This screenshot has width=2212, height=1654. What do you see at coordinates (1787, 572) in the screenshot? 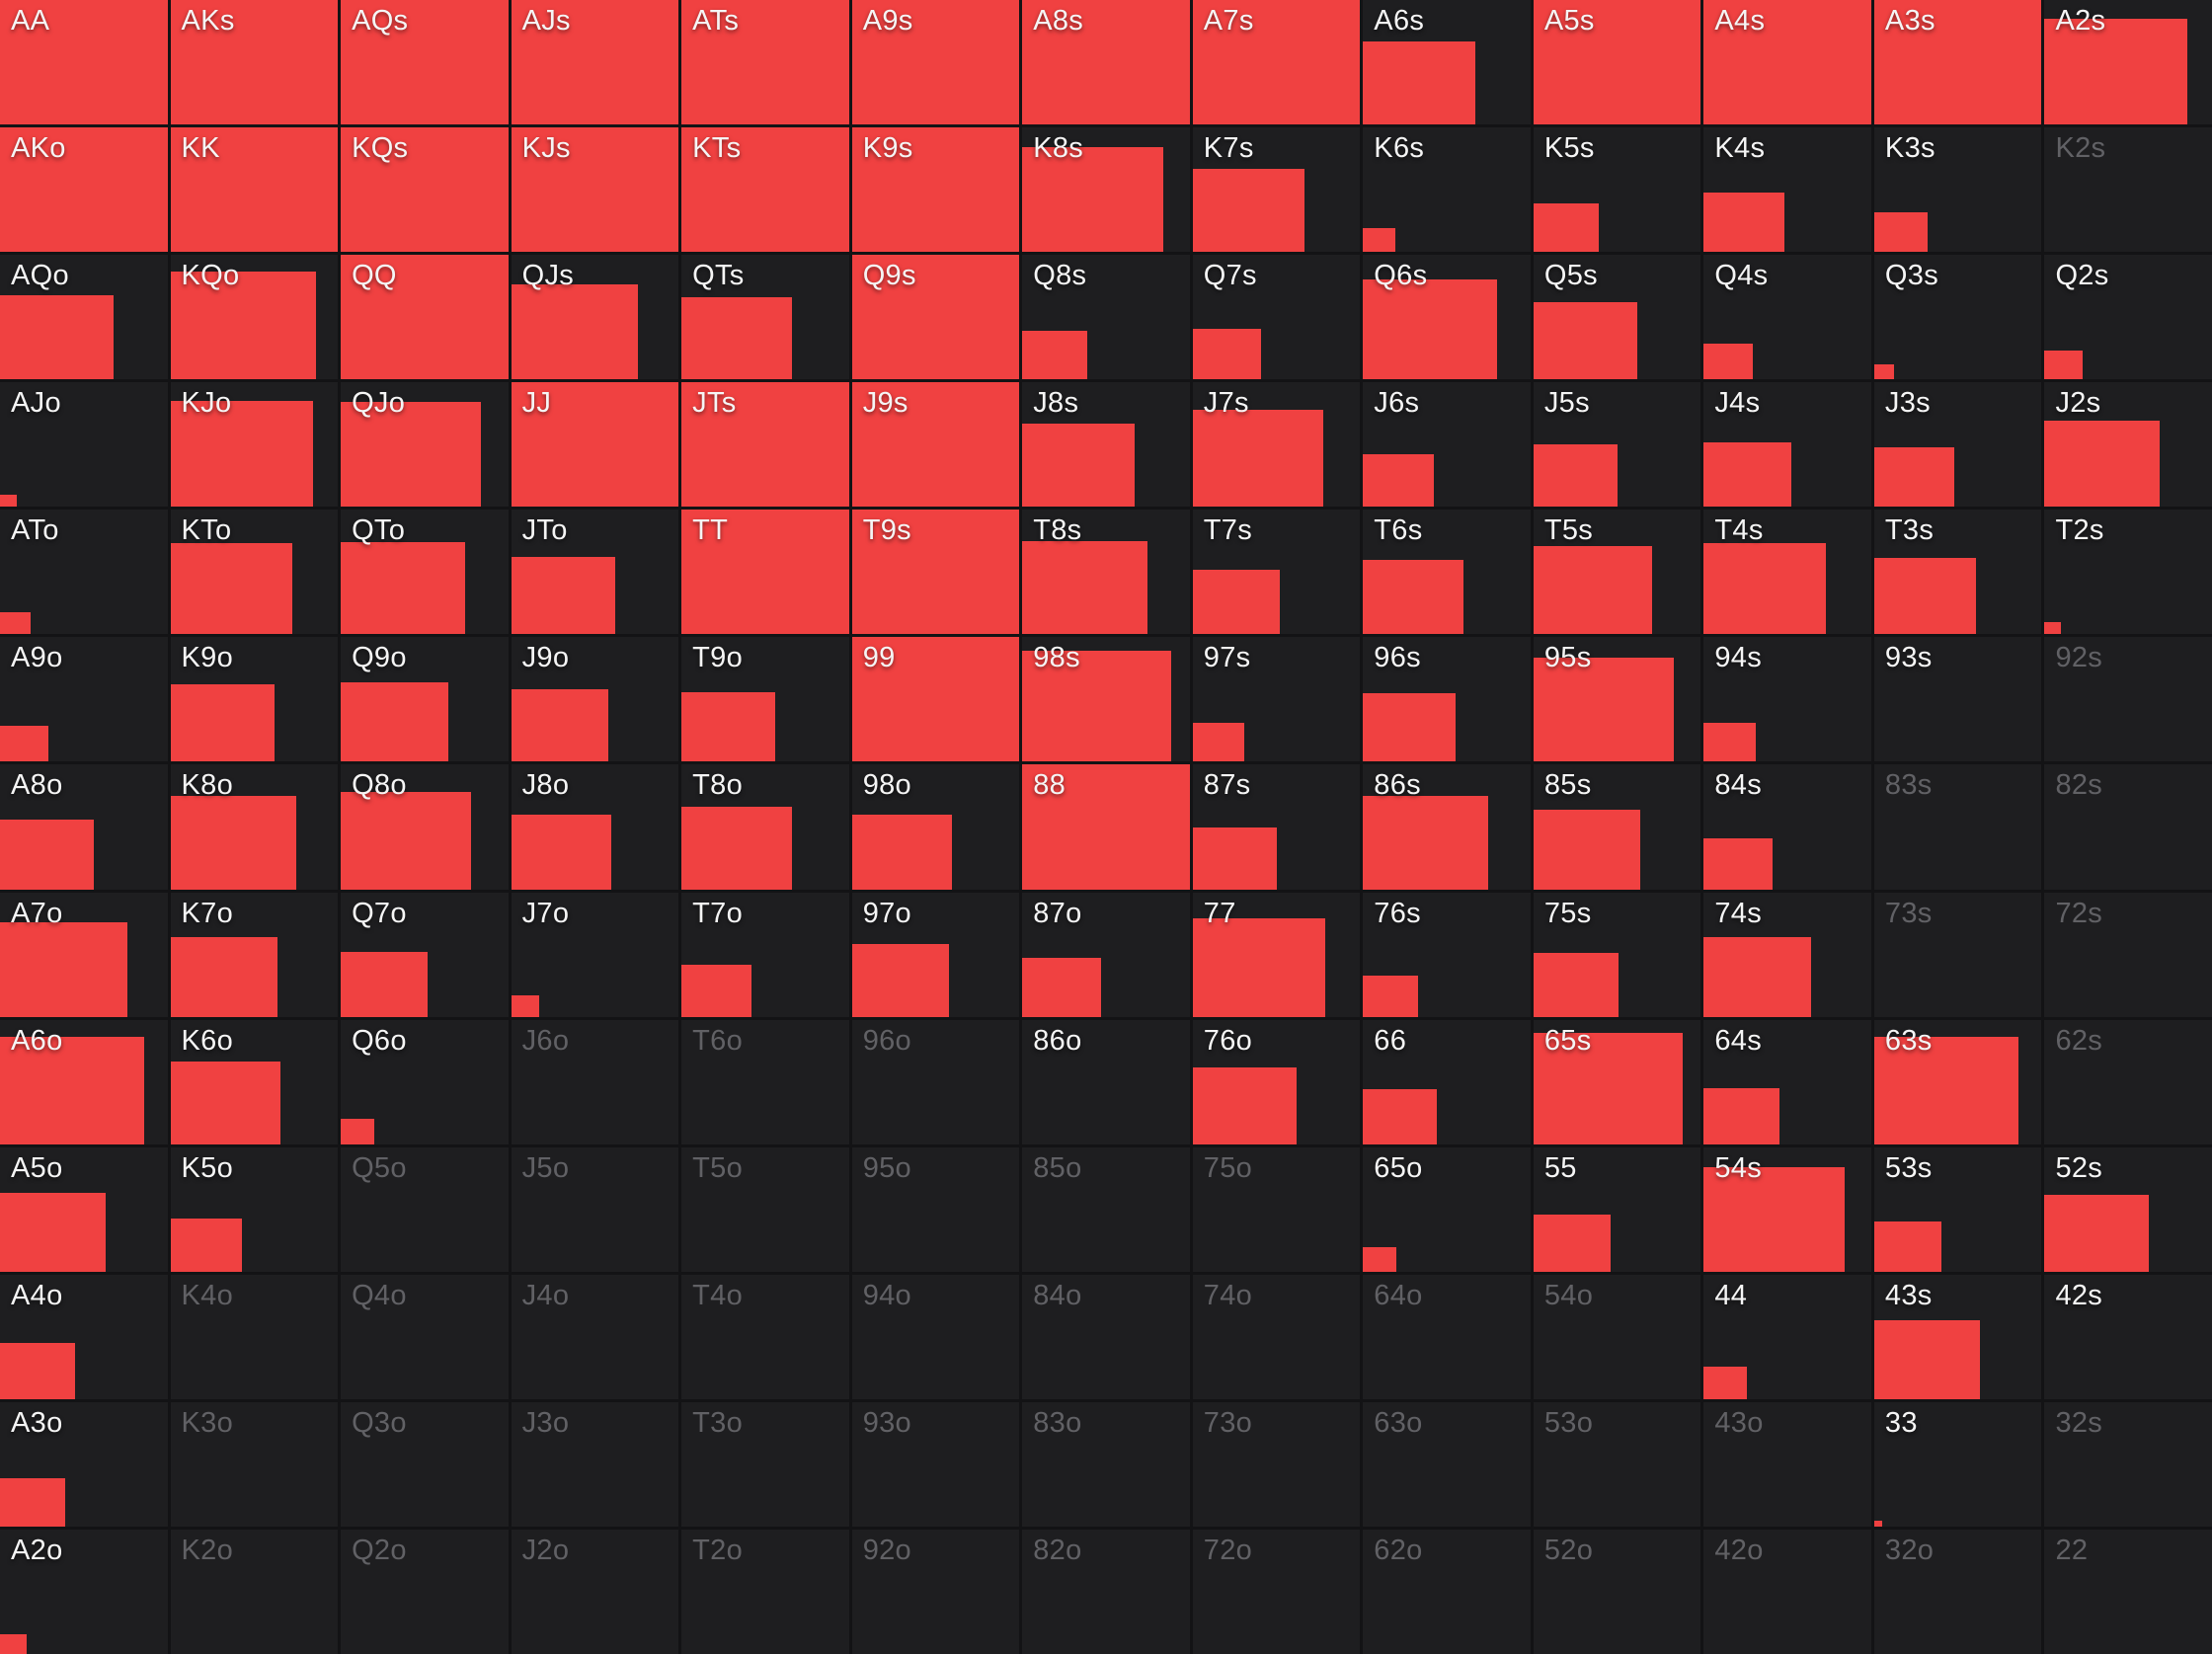
I see `cell-T4s: T4s` at bounding box center [1787, 572].